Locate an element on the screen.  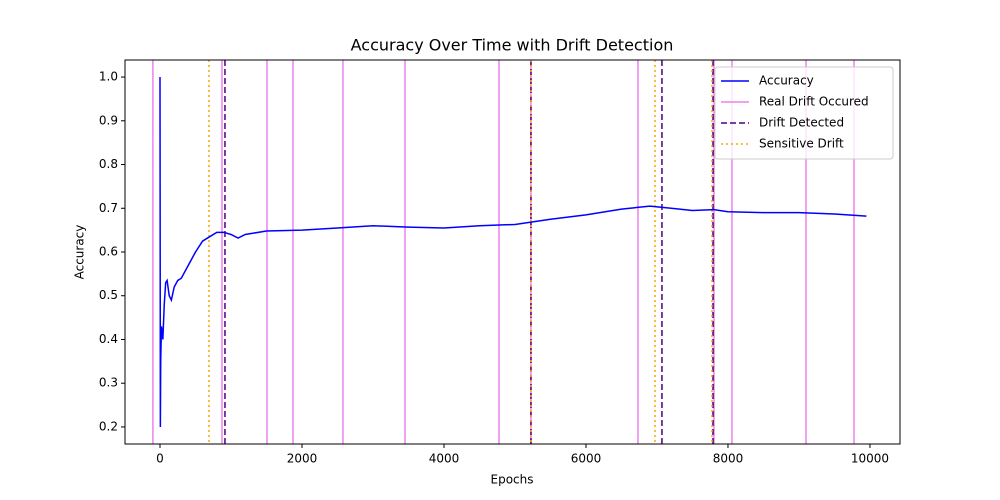
x-tick-label: 4000 is located at coordinates (444, 459).